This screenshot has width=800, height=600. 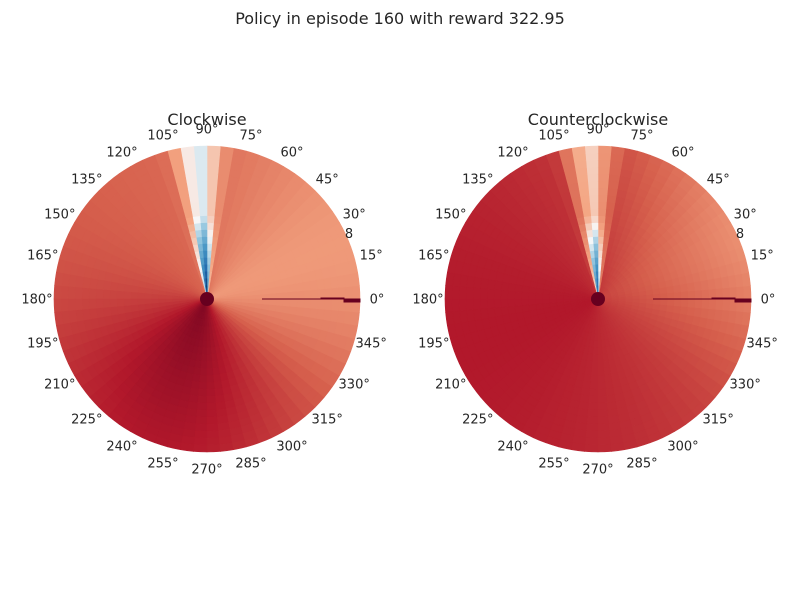 I want to click on theta-tick-label: 180°, so click(x=427, y=300).